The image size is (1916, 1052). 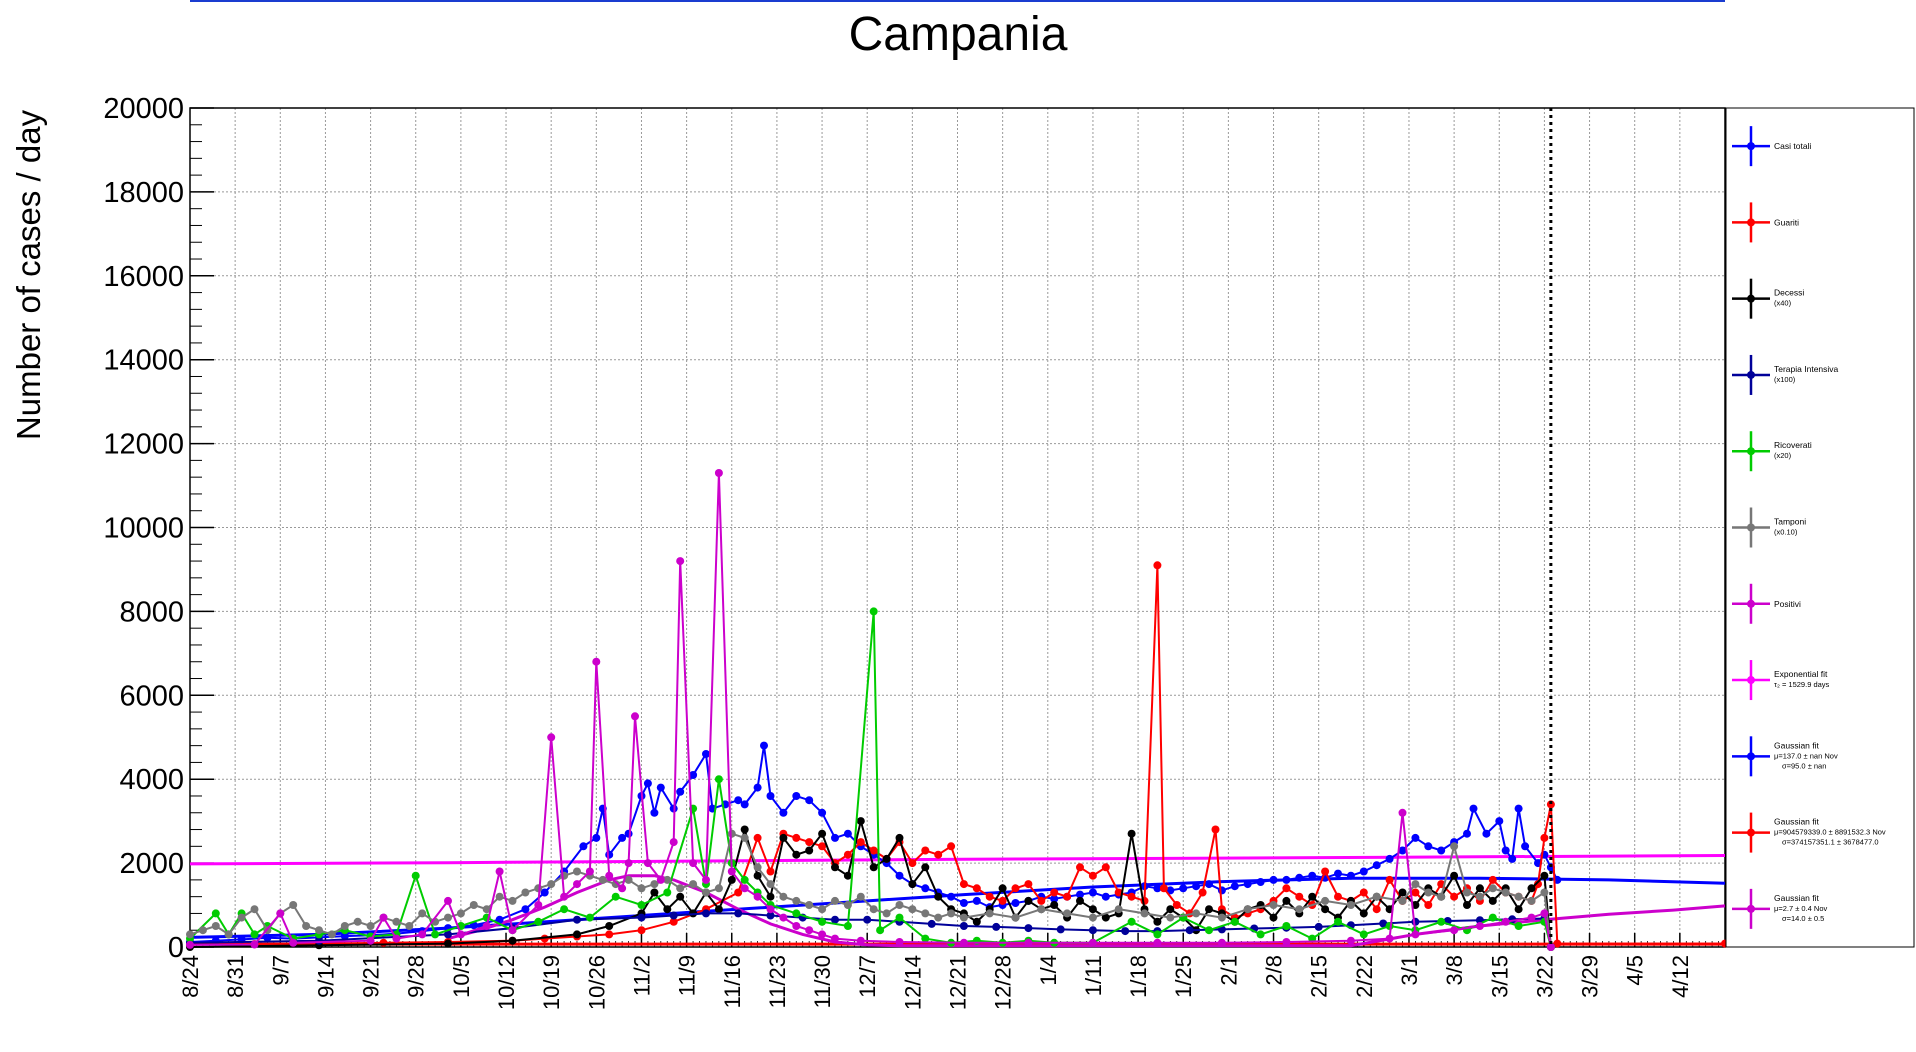 I want to click on x-tick-label: 2/22, so click(x=1364, y=976).